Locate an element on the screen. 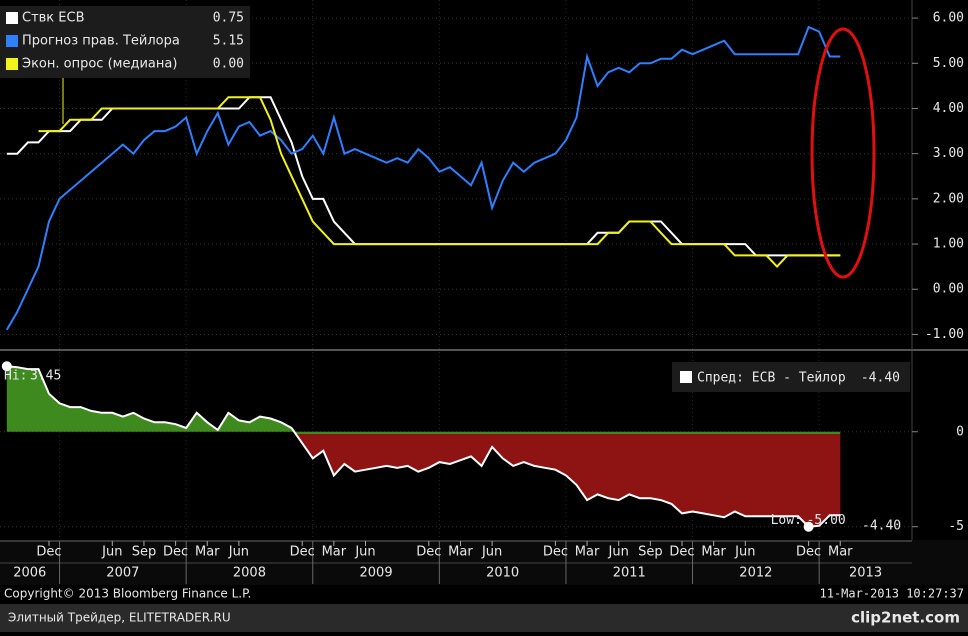  low-marker is located at coordinates (808, 526).